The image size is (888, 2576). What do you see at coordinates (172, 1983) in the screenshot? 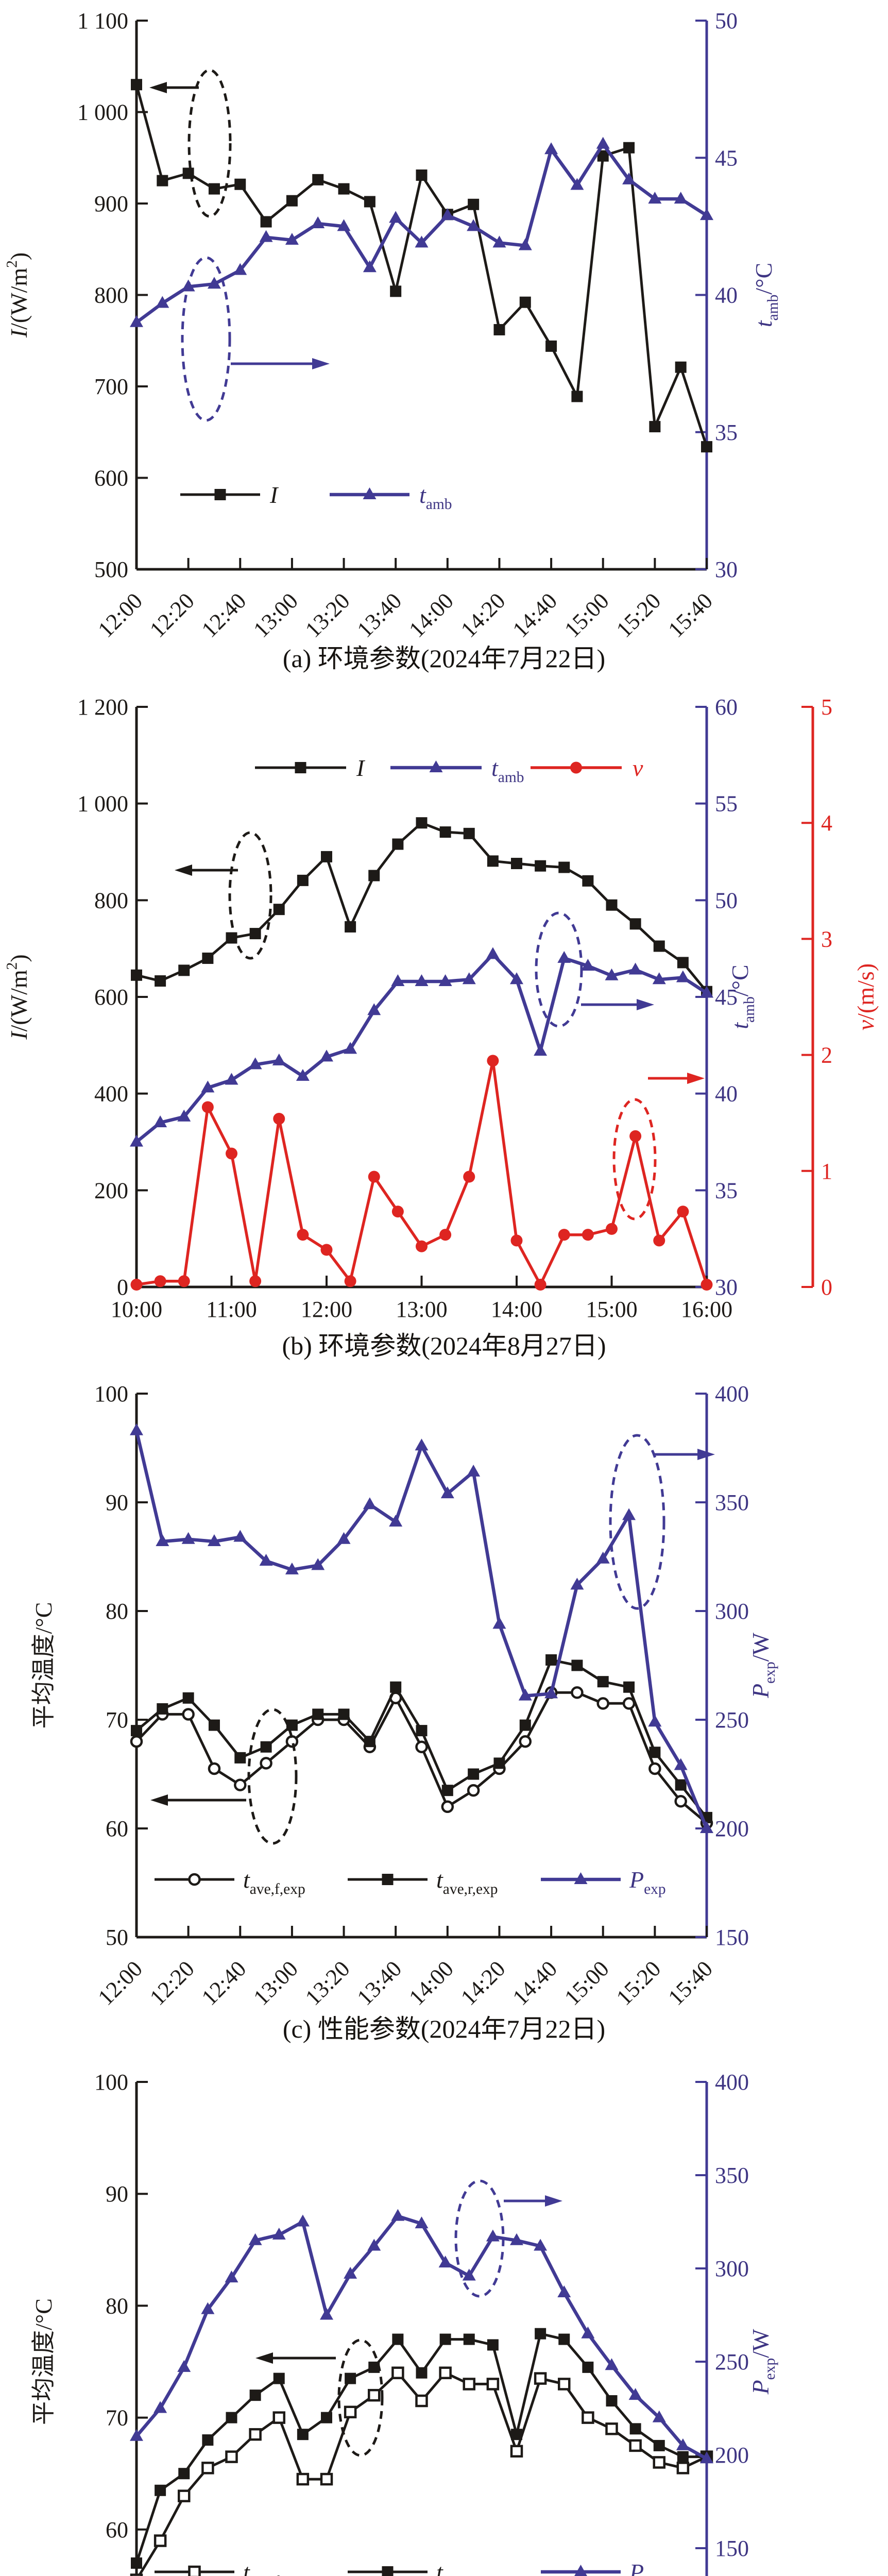
I see `x-tick-label: 12:20` at bounding box center [172, 1983].